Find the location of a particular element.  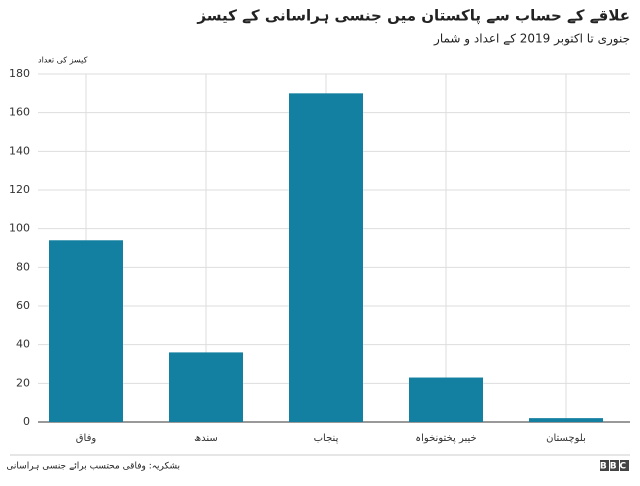

x-tick-label: خیبر پختونخواہ is located at coordinates (445, 438).